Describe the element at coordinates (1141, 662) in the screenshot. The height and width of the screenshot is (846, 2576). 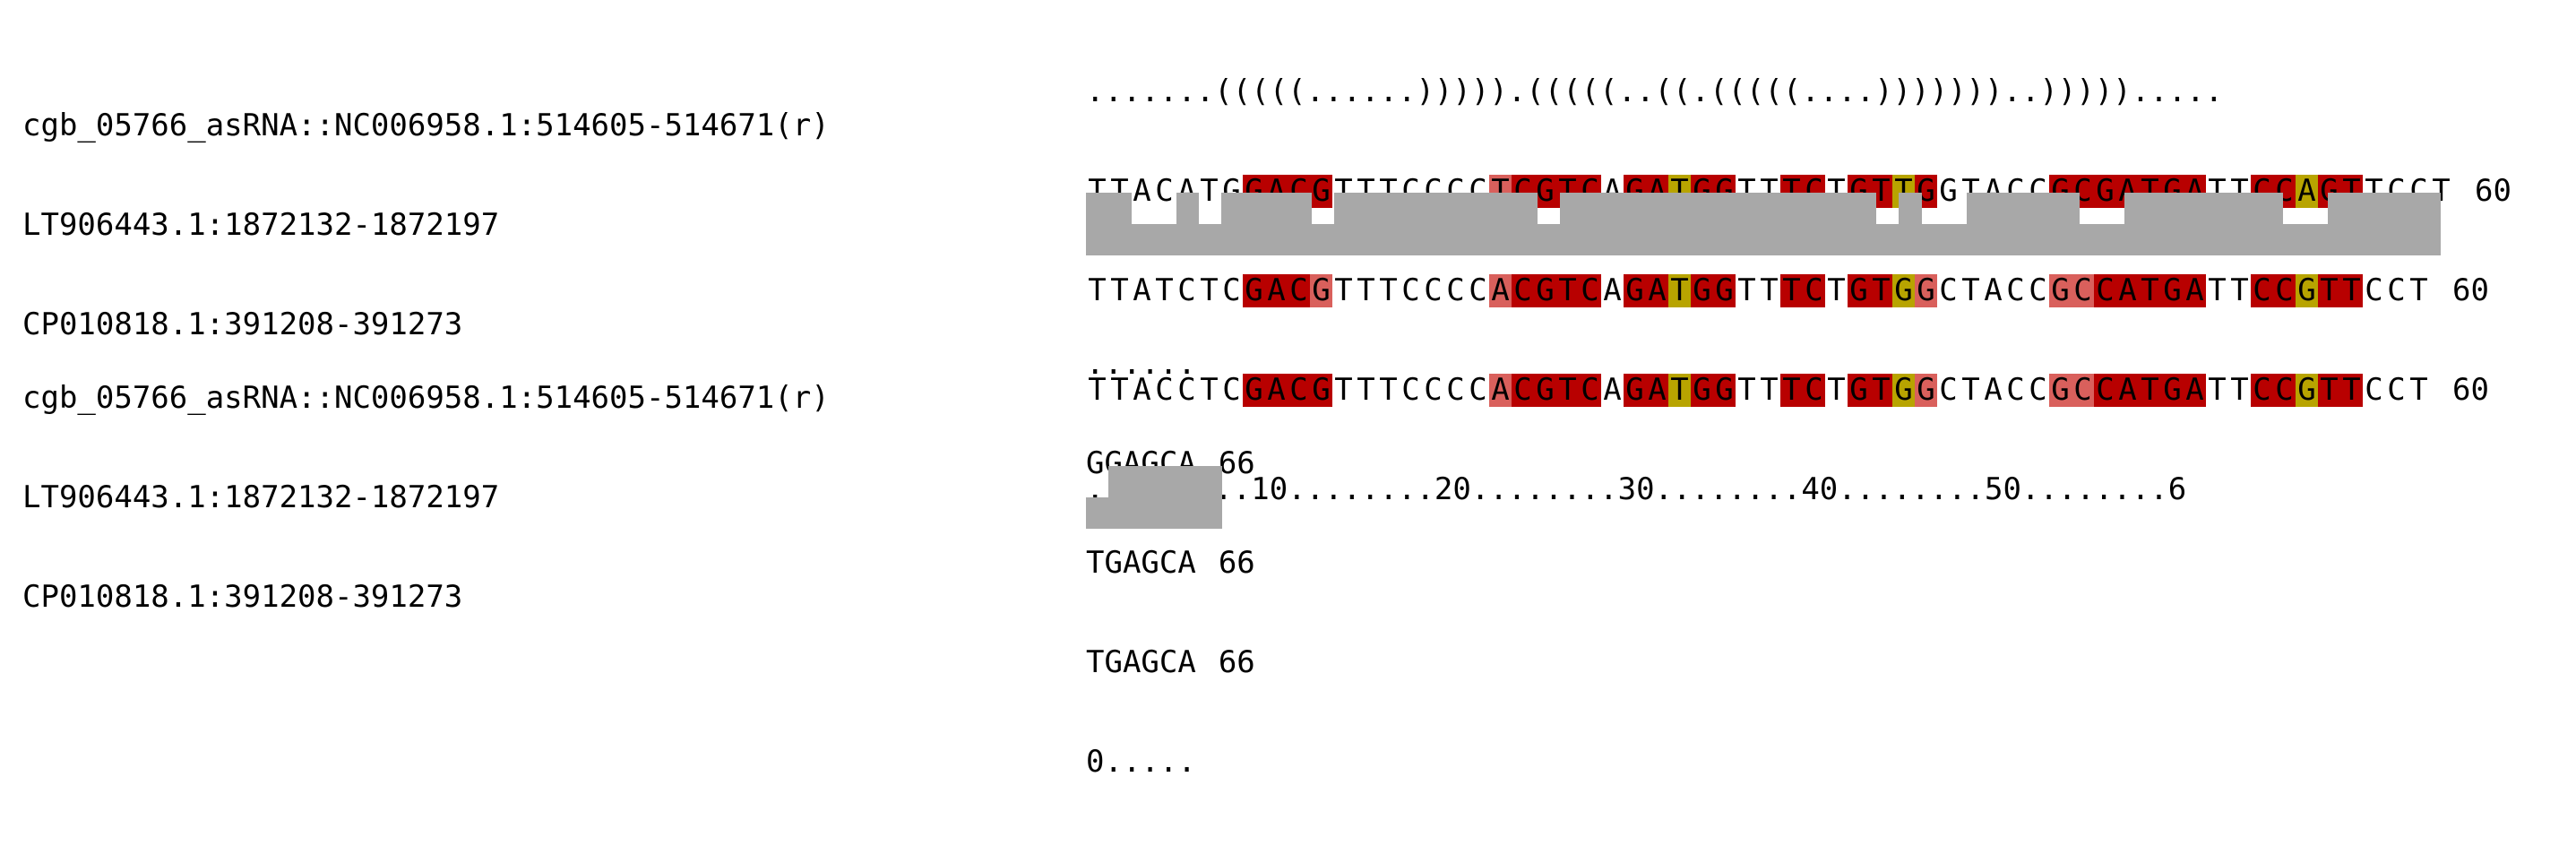
I see `sequence: TGAGCA` at that location.